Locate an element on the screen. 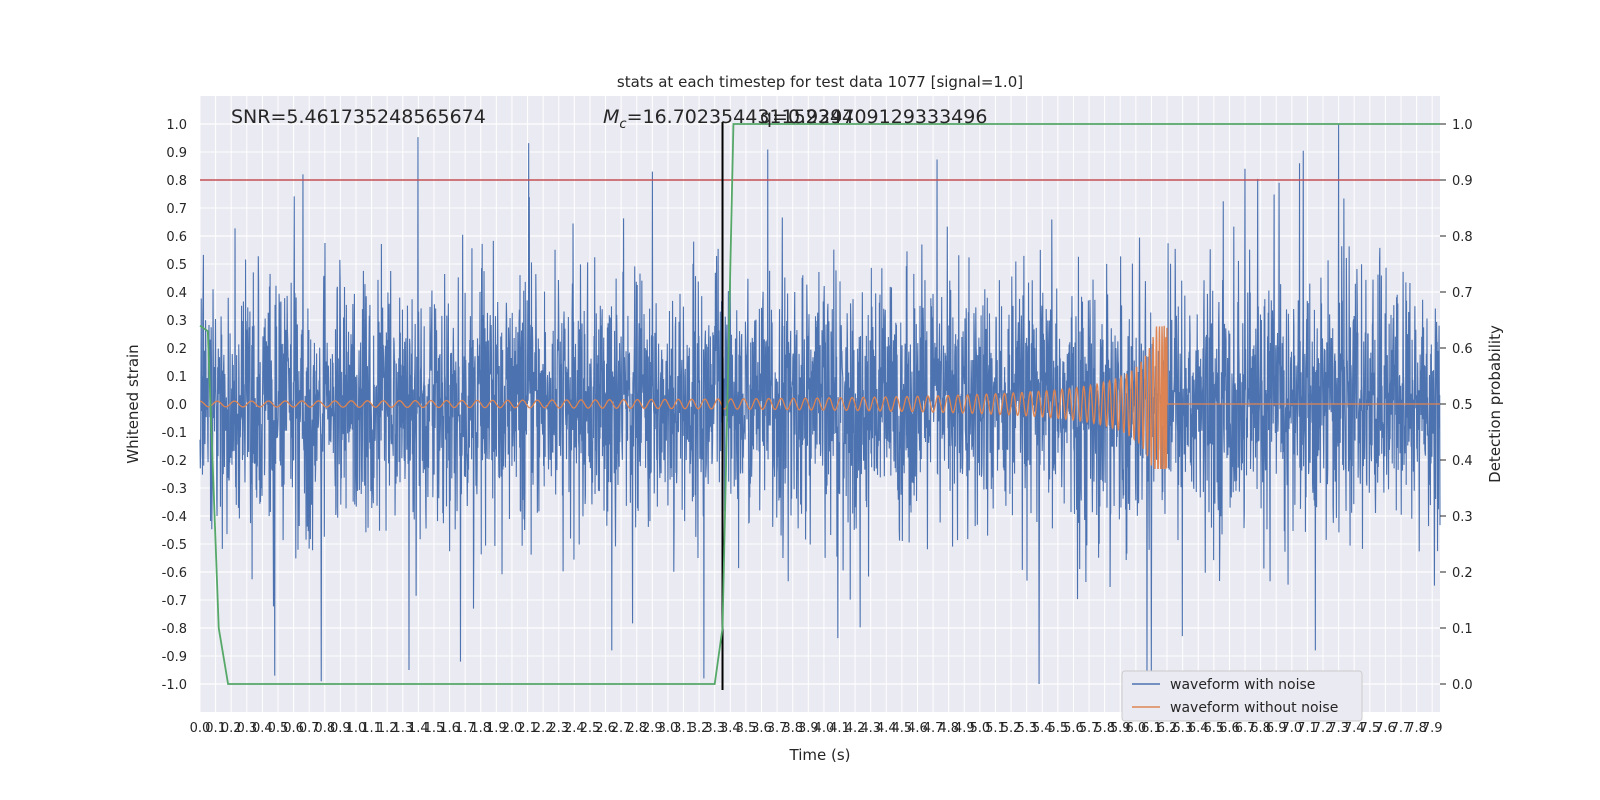  x-tick-label: 2.9 is located at coordinates (652, 728).